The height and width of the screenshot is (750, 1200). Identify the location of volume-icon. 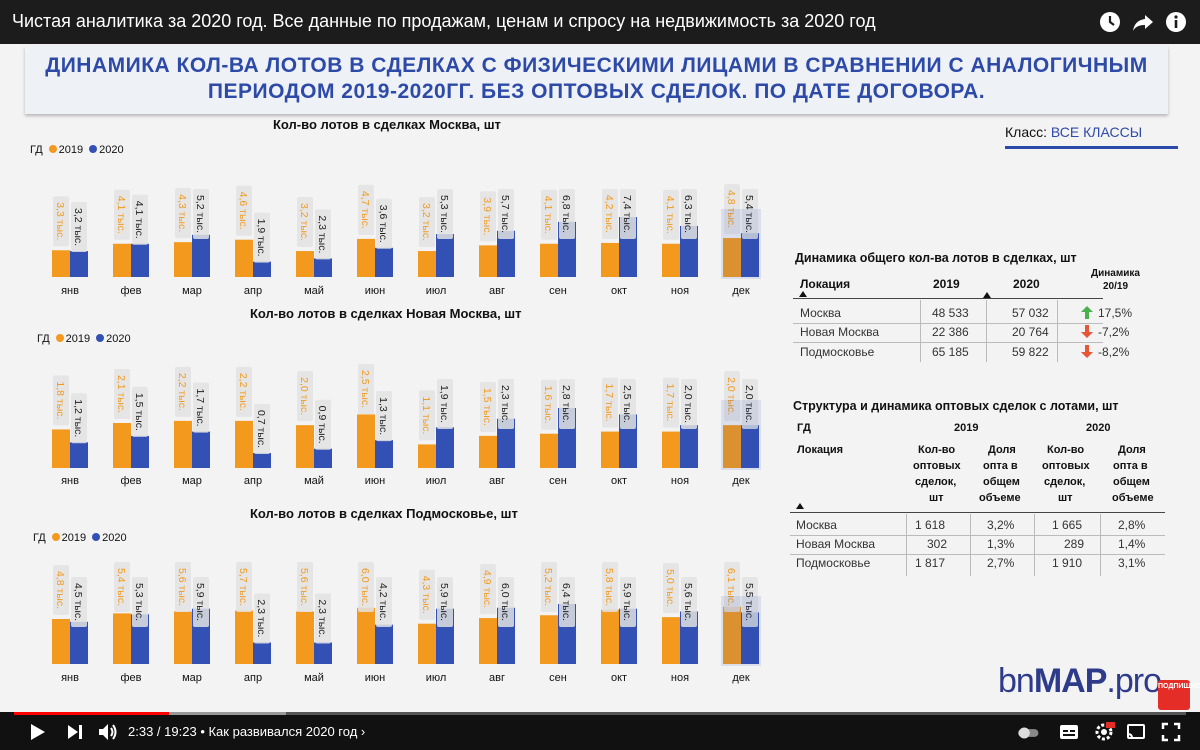
(108, 732).